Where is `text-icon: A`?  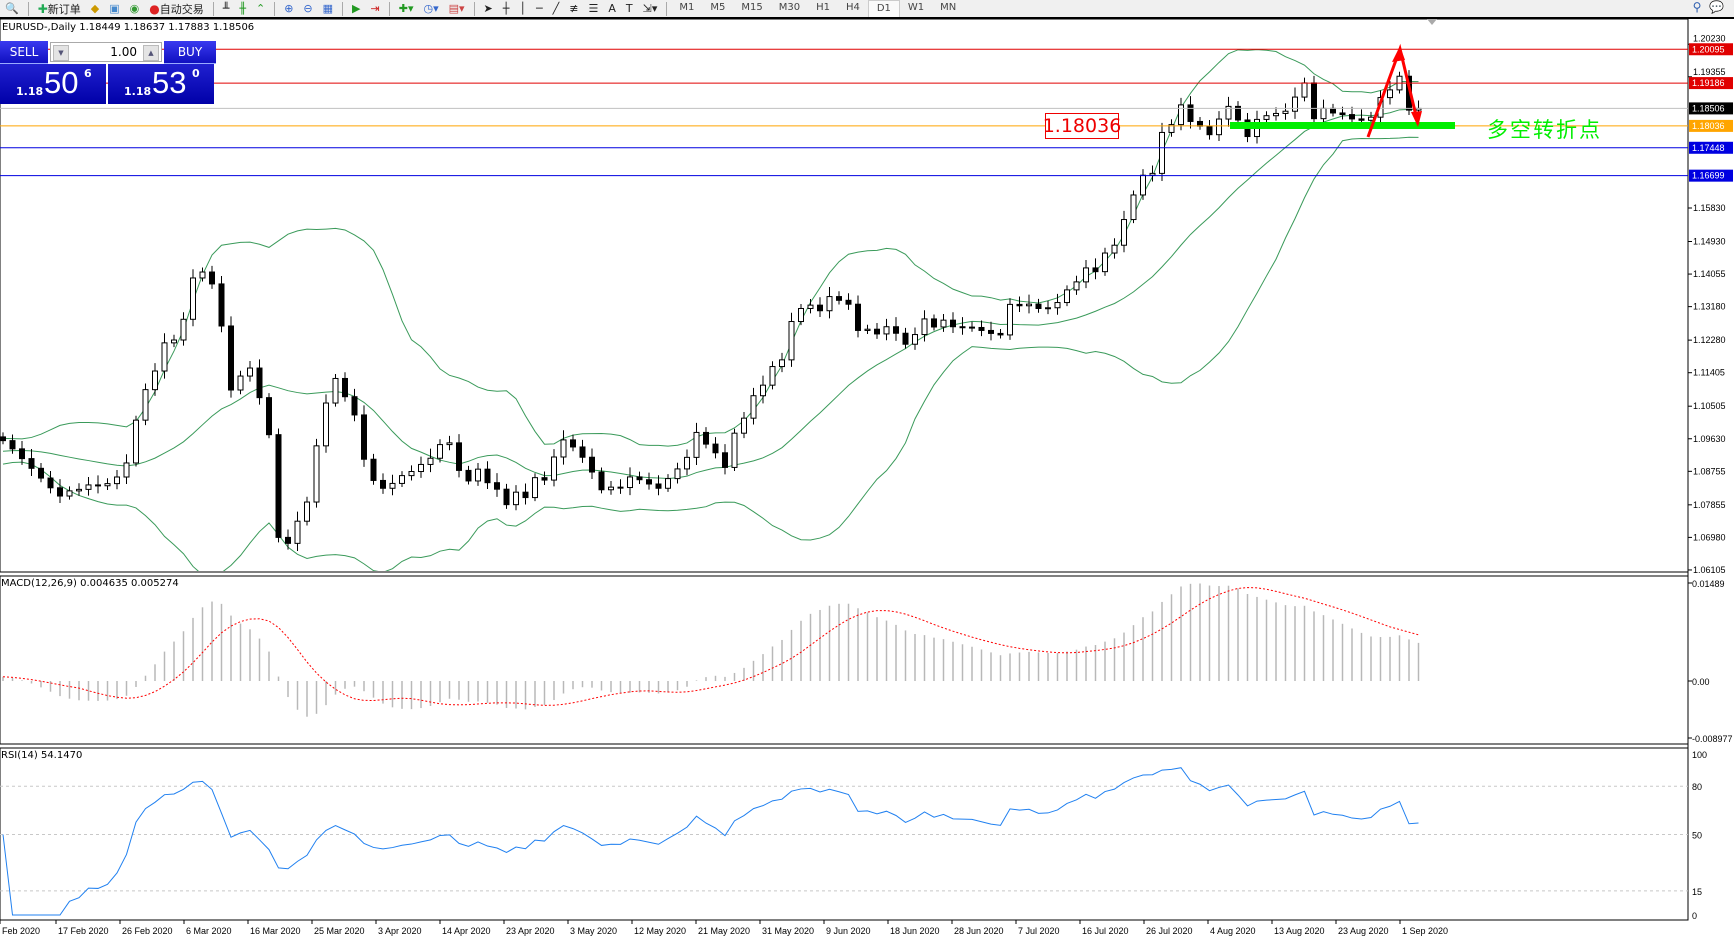 text-icon: A is located at coordinates (612, 8).